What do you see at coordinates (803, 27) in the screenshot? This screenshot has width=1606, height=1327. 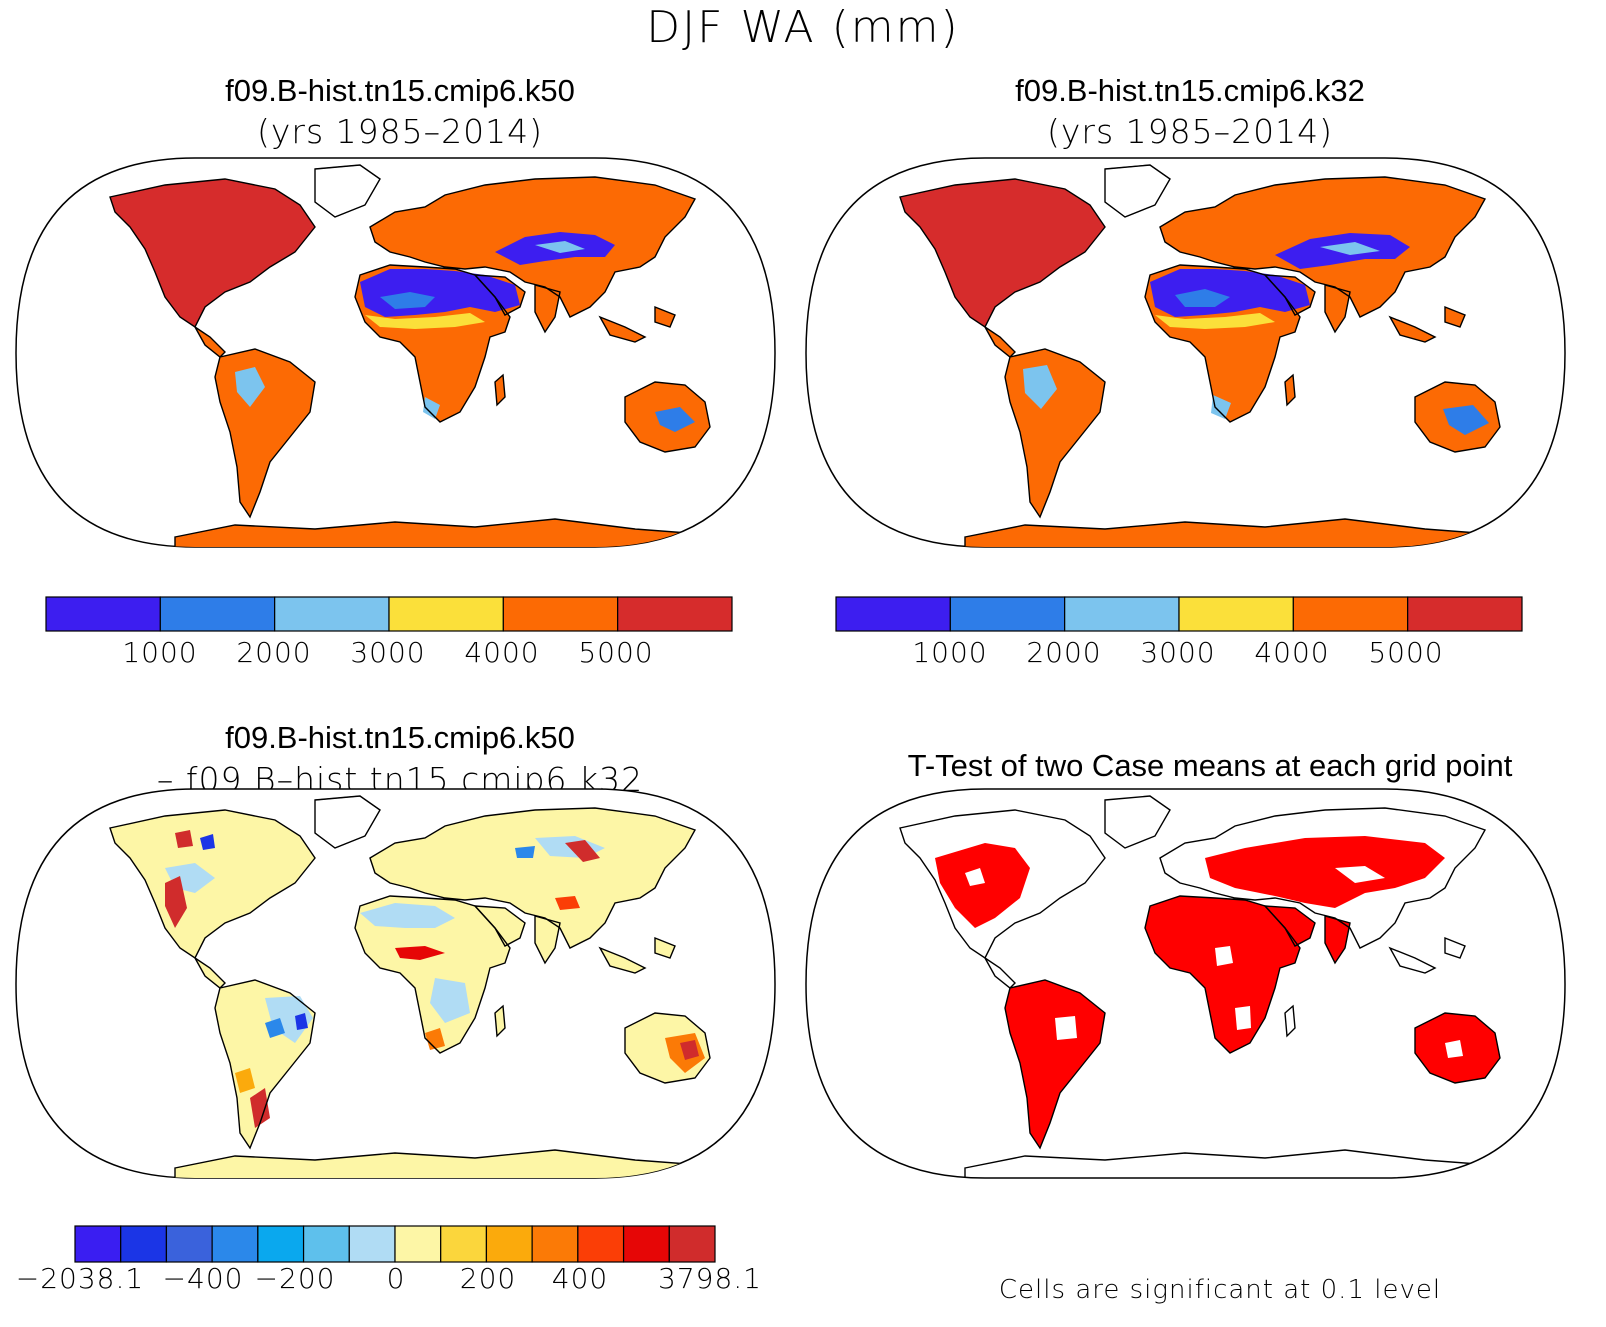 I see `figure-title: DJF WA (mm)` at bounding box center [803, 27].